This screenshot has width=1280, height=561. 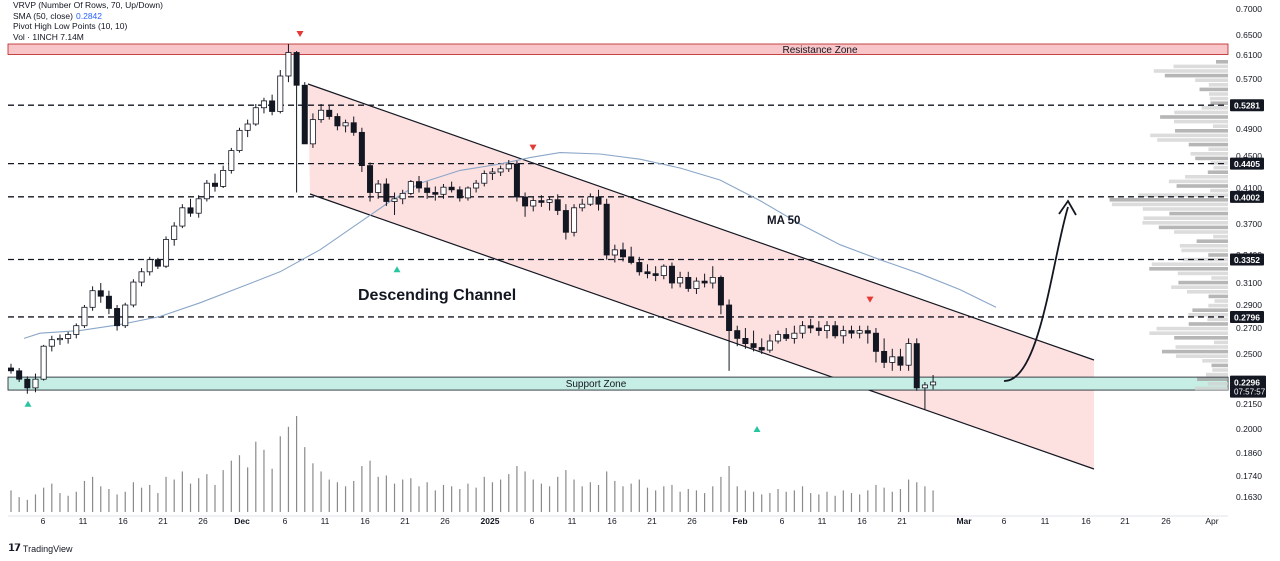 I want to click on y-tick-label: 0.2700, so click(x=1249, y=328).